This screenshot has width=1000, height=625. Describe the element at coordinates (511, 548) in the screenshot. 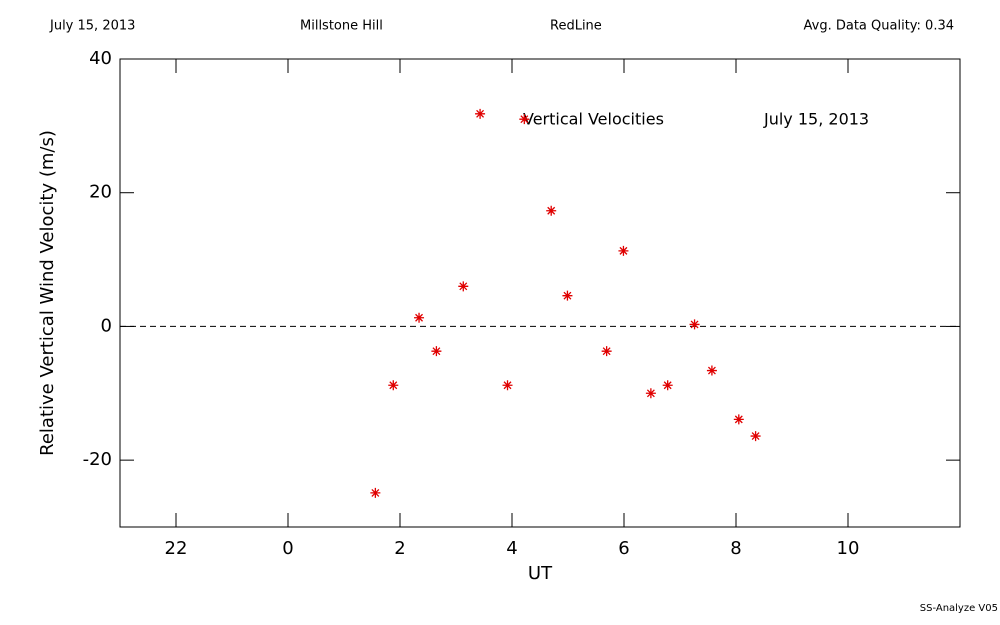

I see `x-tick-label: 4` at that location.